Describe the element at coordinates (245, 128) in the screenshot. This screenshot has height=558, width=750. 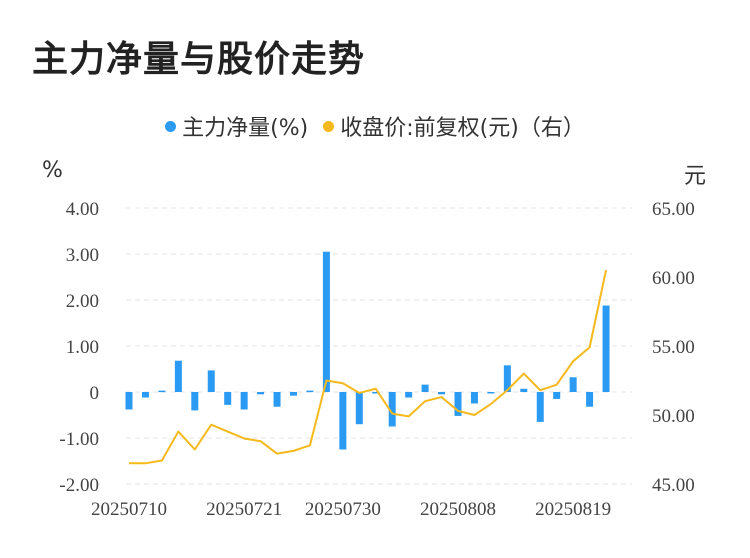
I see `legend-label-net-volume: 主力净量(%)` at that location.